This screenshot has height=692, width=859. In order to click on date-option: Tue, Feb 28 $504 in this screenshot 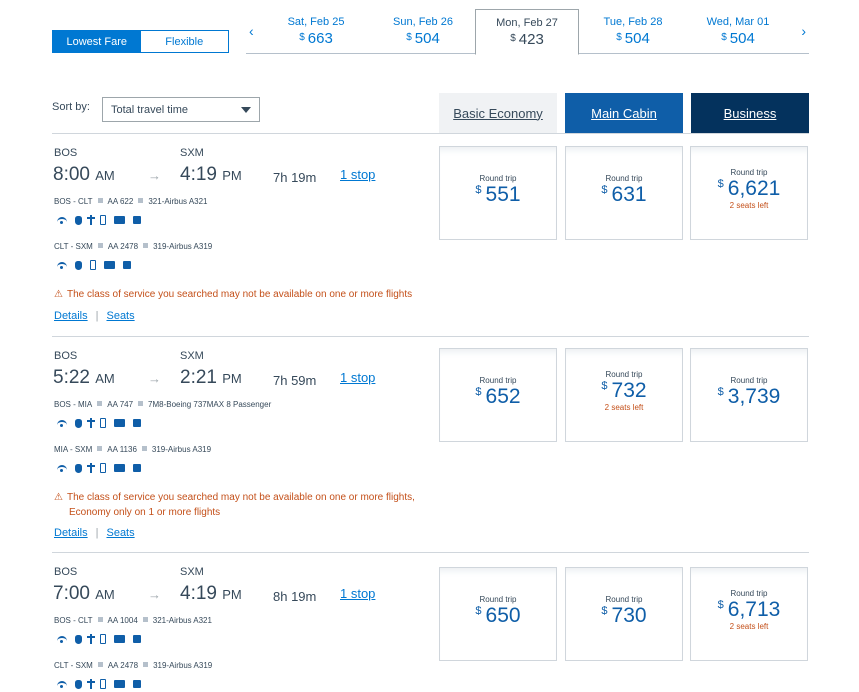, I will do `click(633, 31)`.